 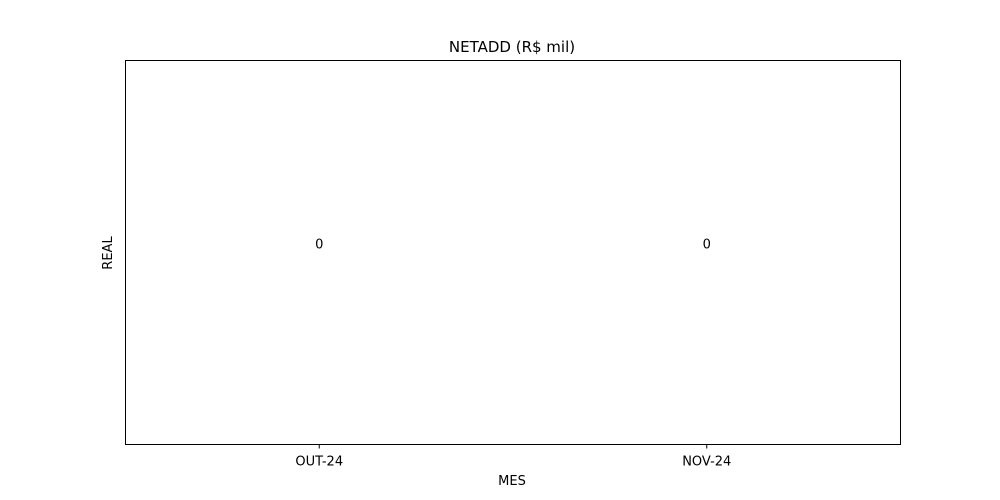 I want to click on chart-title: NETADD (R$ mil), so click(x=512, y=47).